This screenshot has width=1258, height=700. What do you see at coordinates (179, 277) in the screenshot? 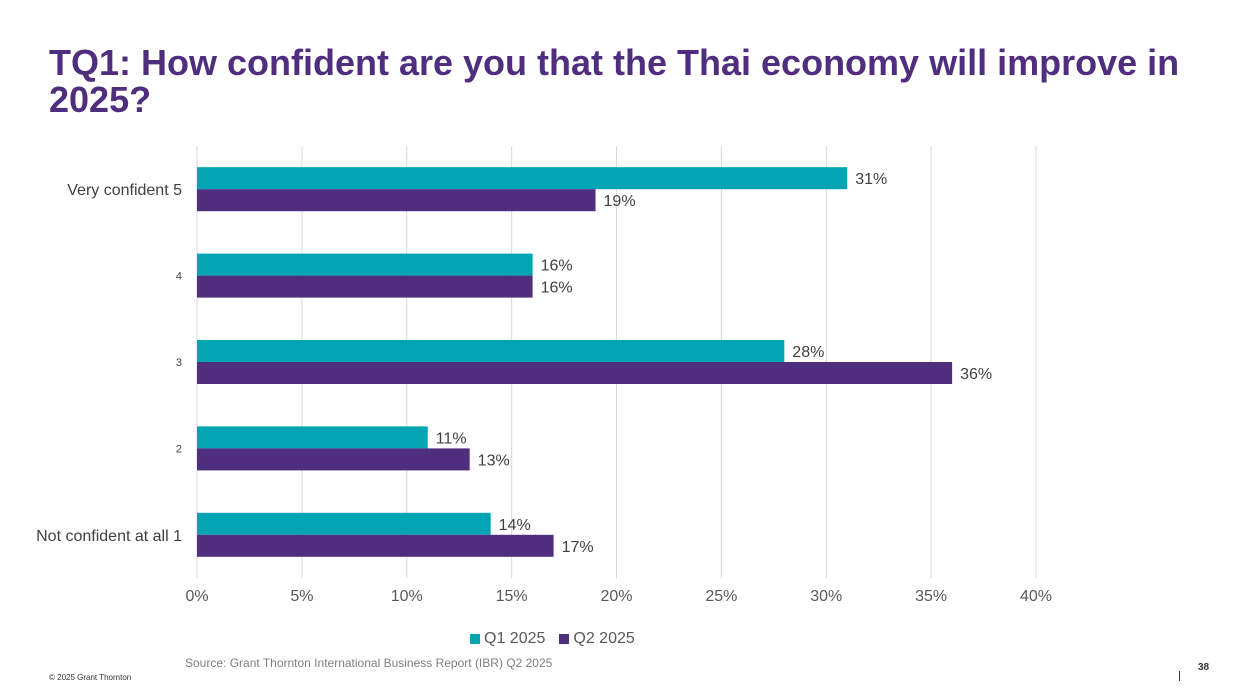
I see `category-label: 4` at bounding box center [179, 277].